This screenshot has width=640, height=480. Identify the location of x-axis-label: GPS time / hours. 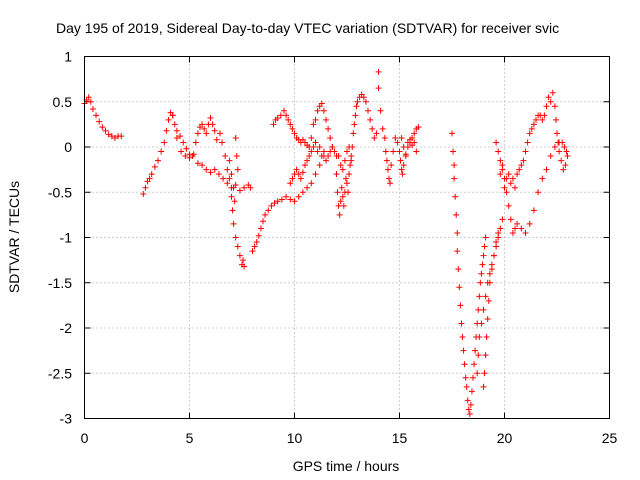
(346, 466).